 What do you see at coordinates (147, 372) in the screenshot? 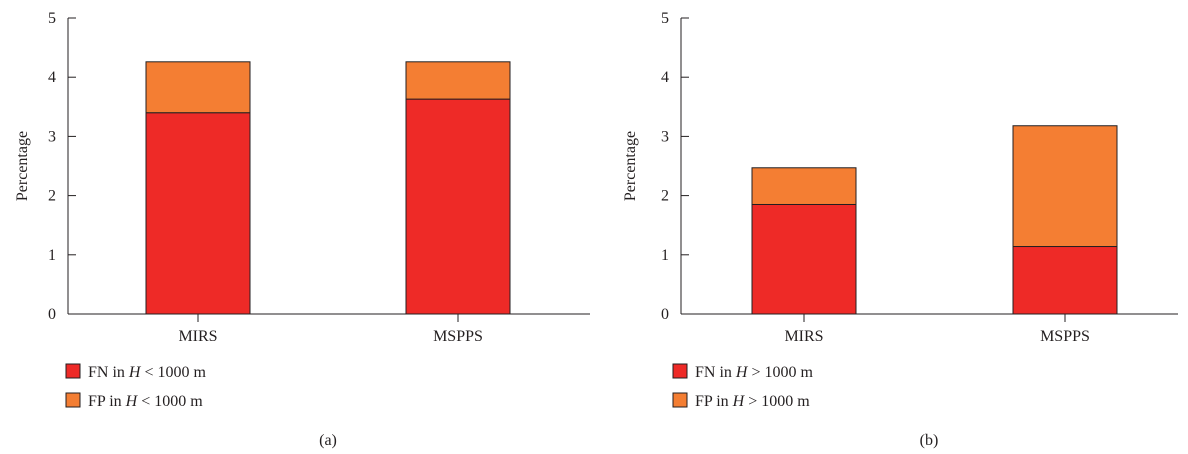
I see `legend-label-fn: FN in H < 1000 m` at bounding box center [147, 372].